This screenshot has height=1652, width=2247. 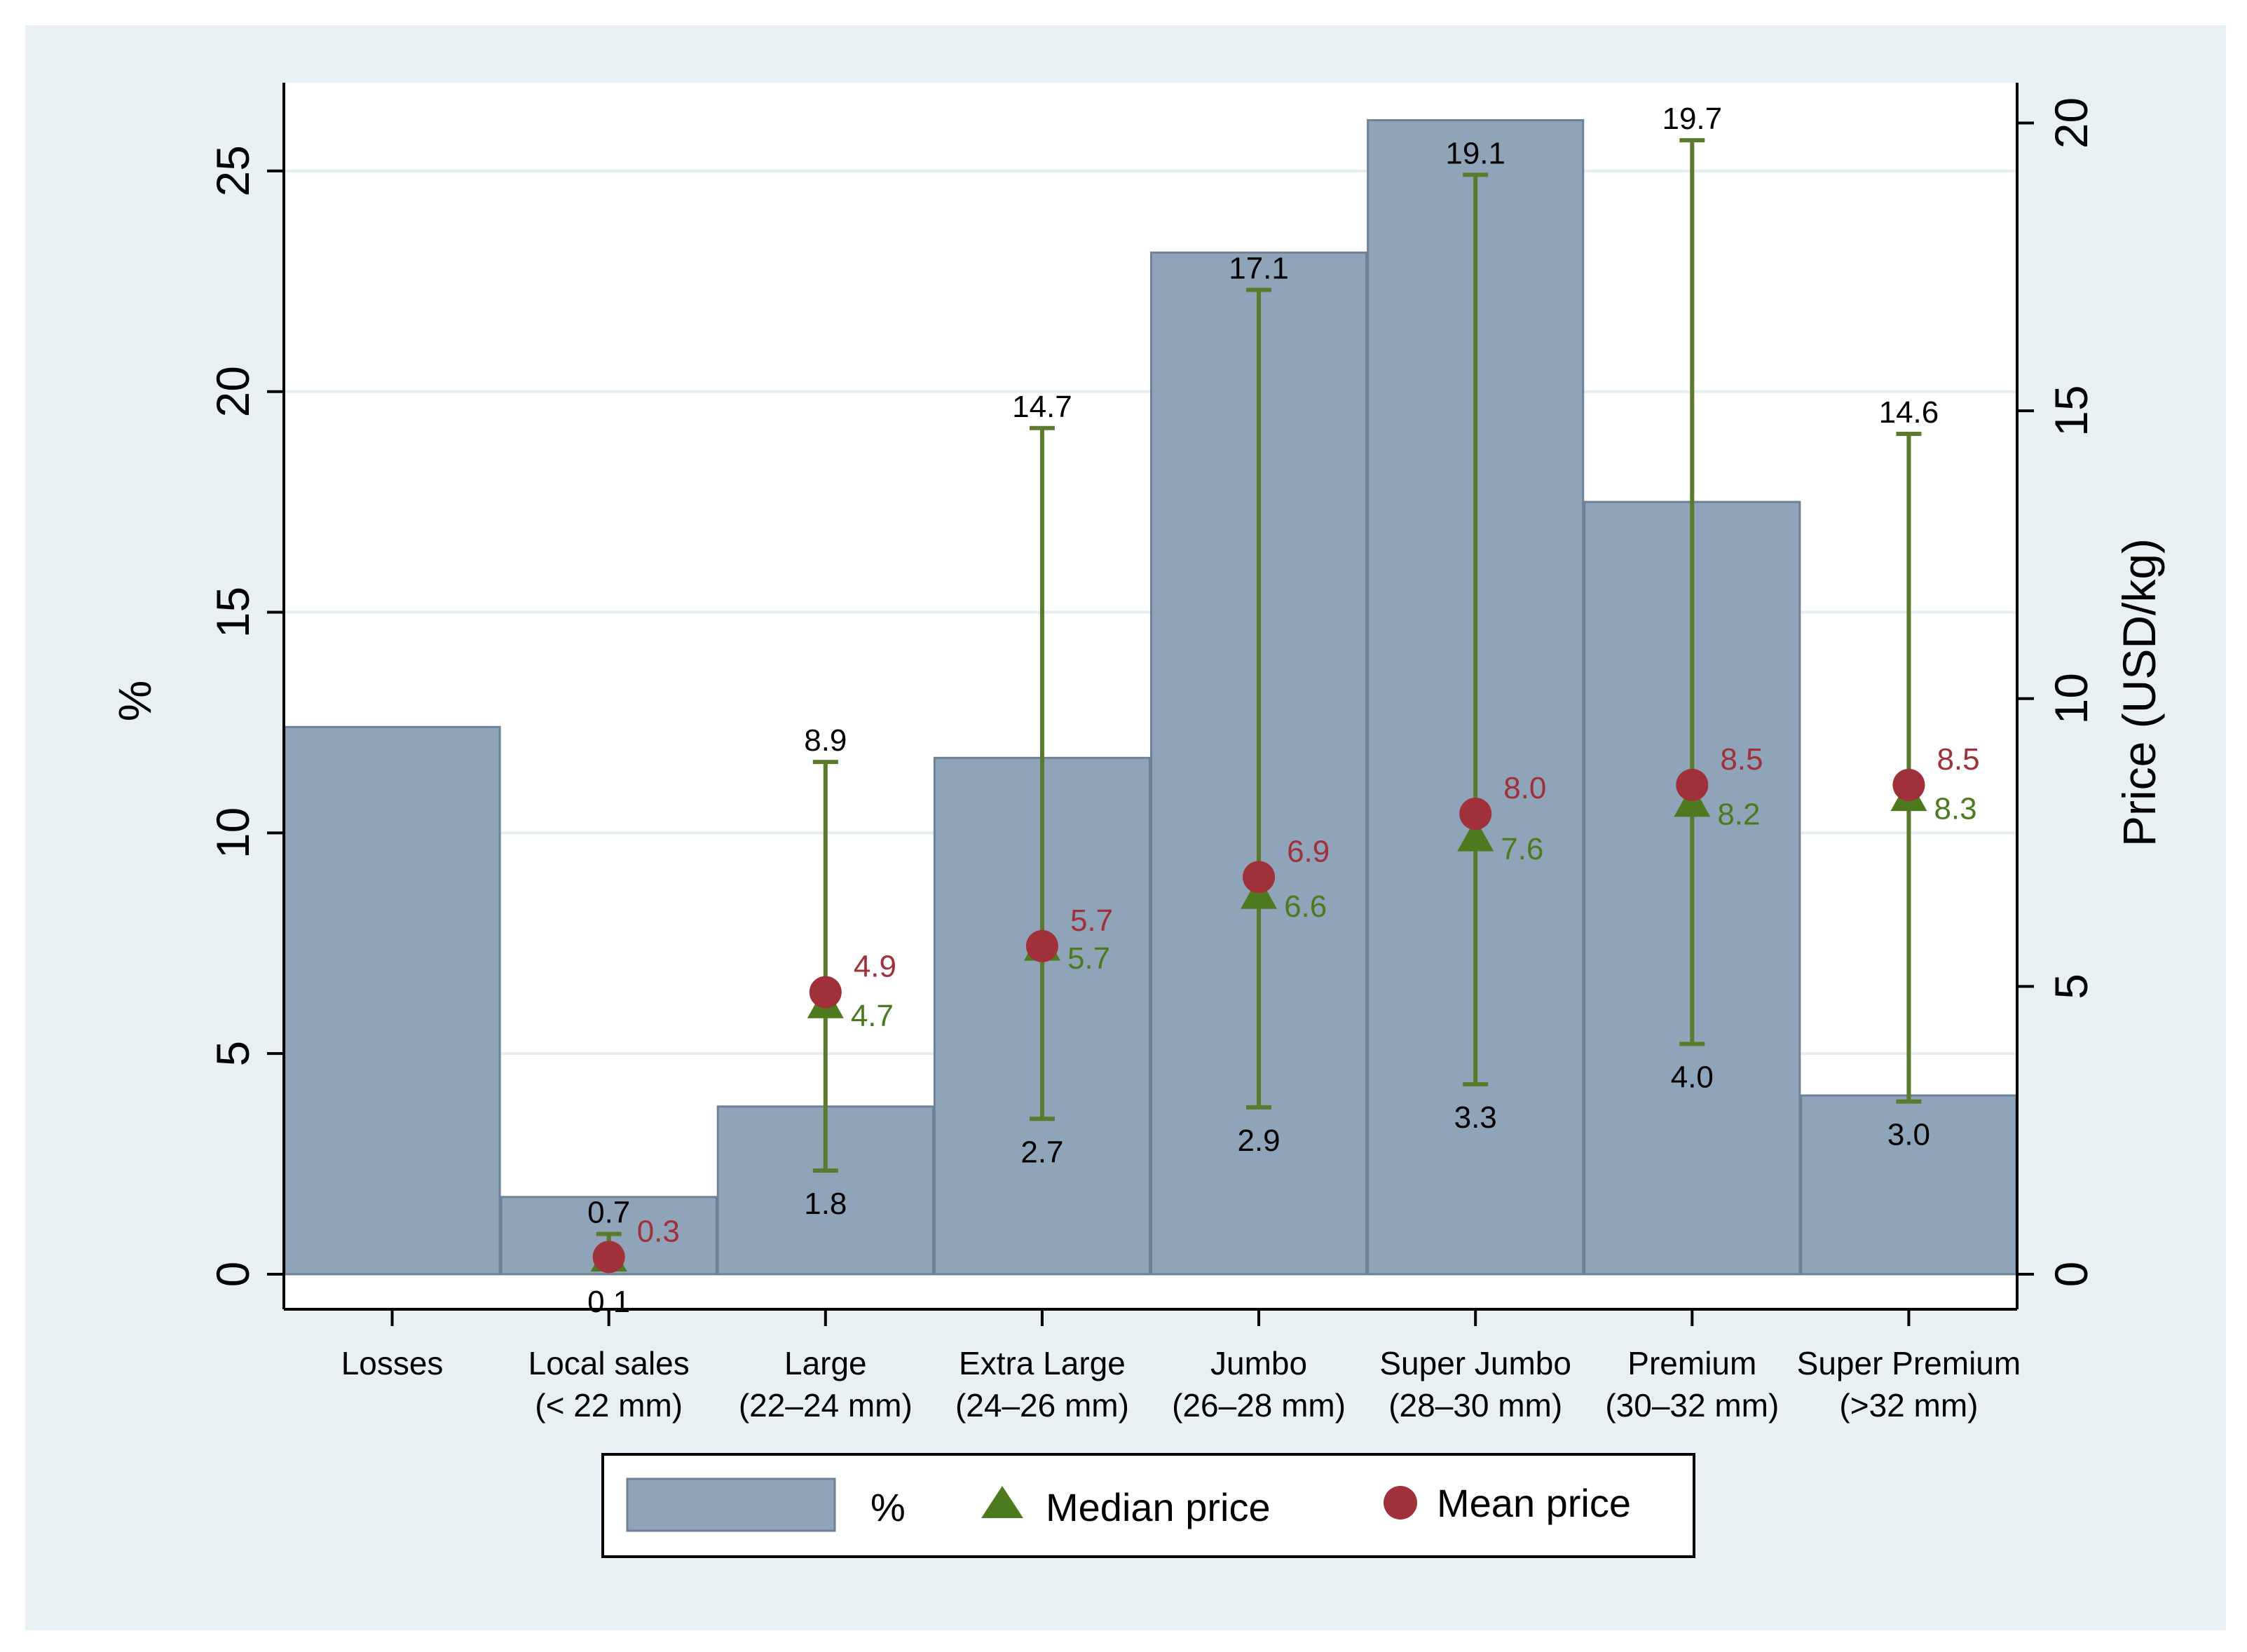 What do you see at coordinates (1909, 1363) in the screenshot?
I see `x-tick-label-7-0: Super Premium` at bounding box center [1909, 1363].